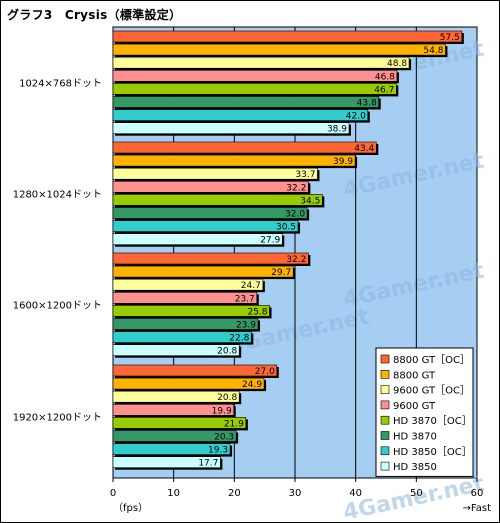 The width and height of the screenshot is (500, 523). What do you see at coordinates (431, 360) in the screenshot?
I see `legend-entry: 8800 GT［OC］` at bounding box center [431, 360].